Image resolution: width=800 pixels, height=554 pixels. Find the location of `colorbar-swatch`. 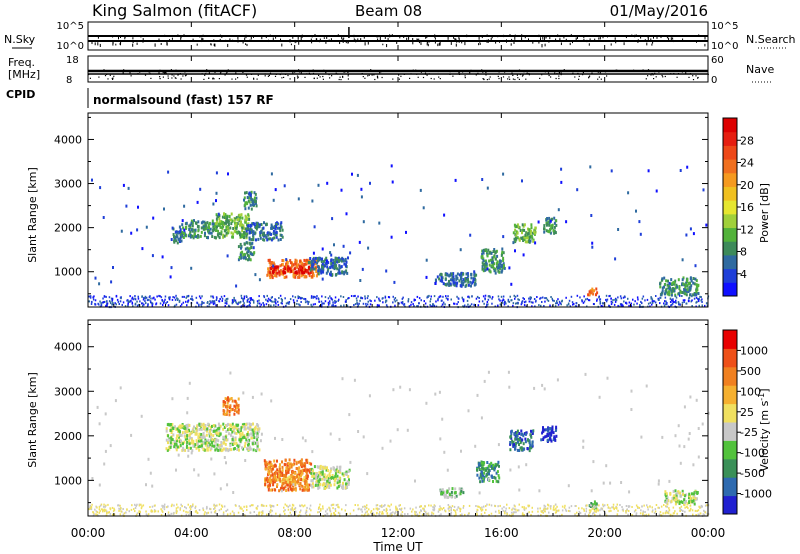

colorbar-swatch is located at coordinates (730, 125).